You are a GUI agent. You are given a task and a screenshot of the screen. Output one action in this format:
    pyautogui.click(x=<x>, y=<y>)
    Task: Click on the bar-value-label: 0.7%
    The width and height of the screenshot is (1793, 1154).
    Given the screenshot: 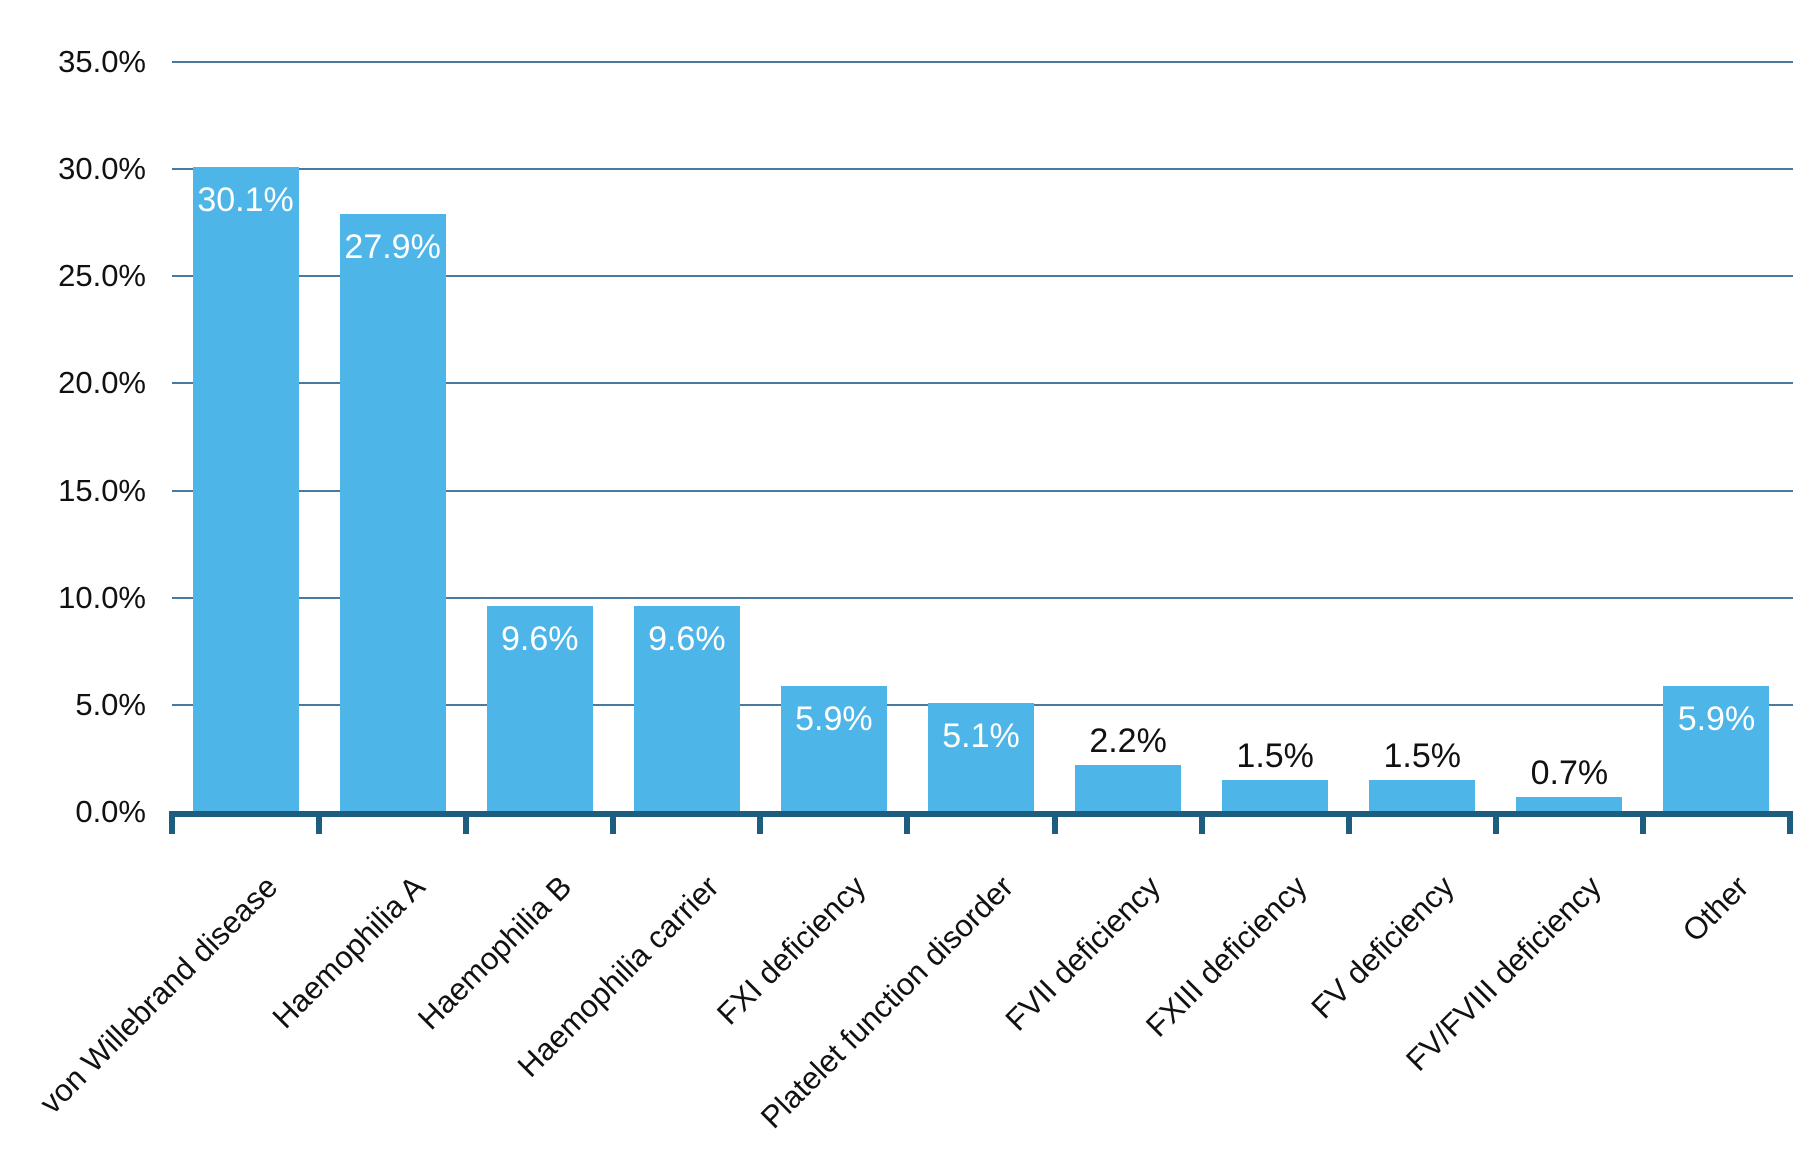 What is the action you would take?
    pyautogui.click(x=1569, y=773)
    